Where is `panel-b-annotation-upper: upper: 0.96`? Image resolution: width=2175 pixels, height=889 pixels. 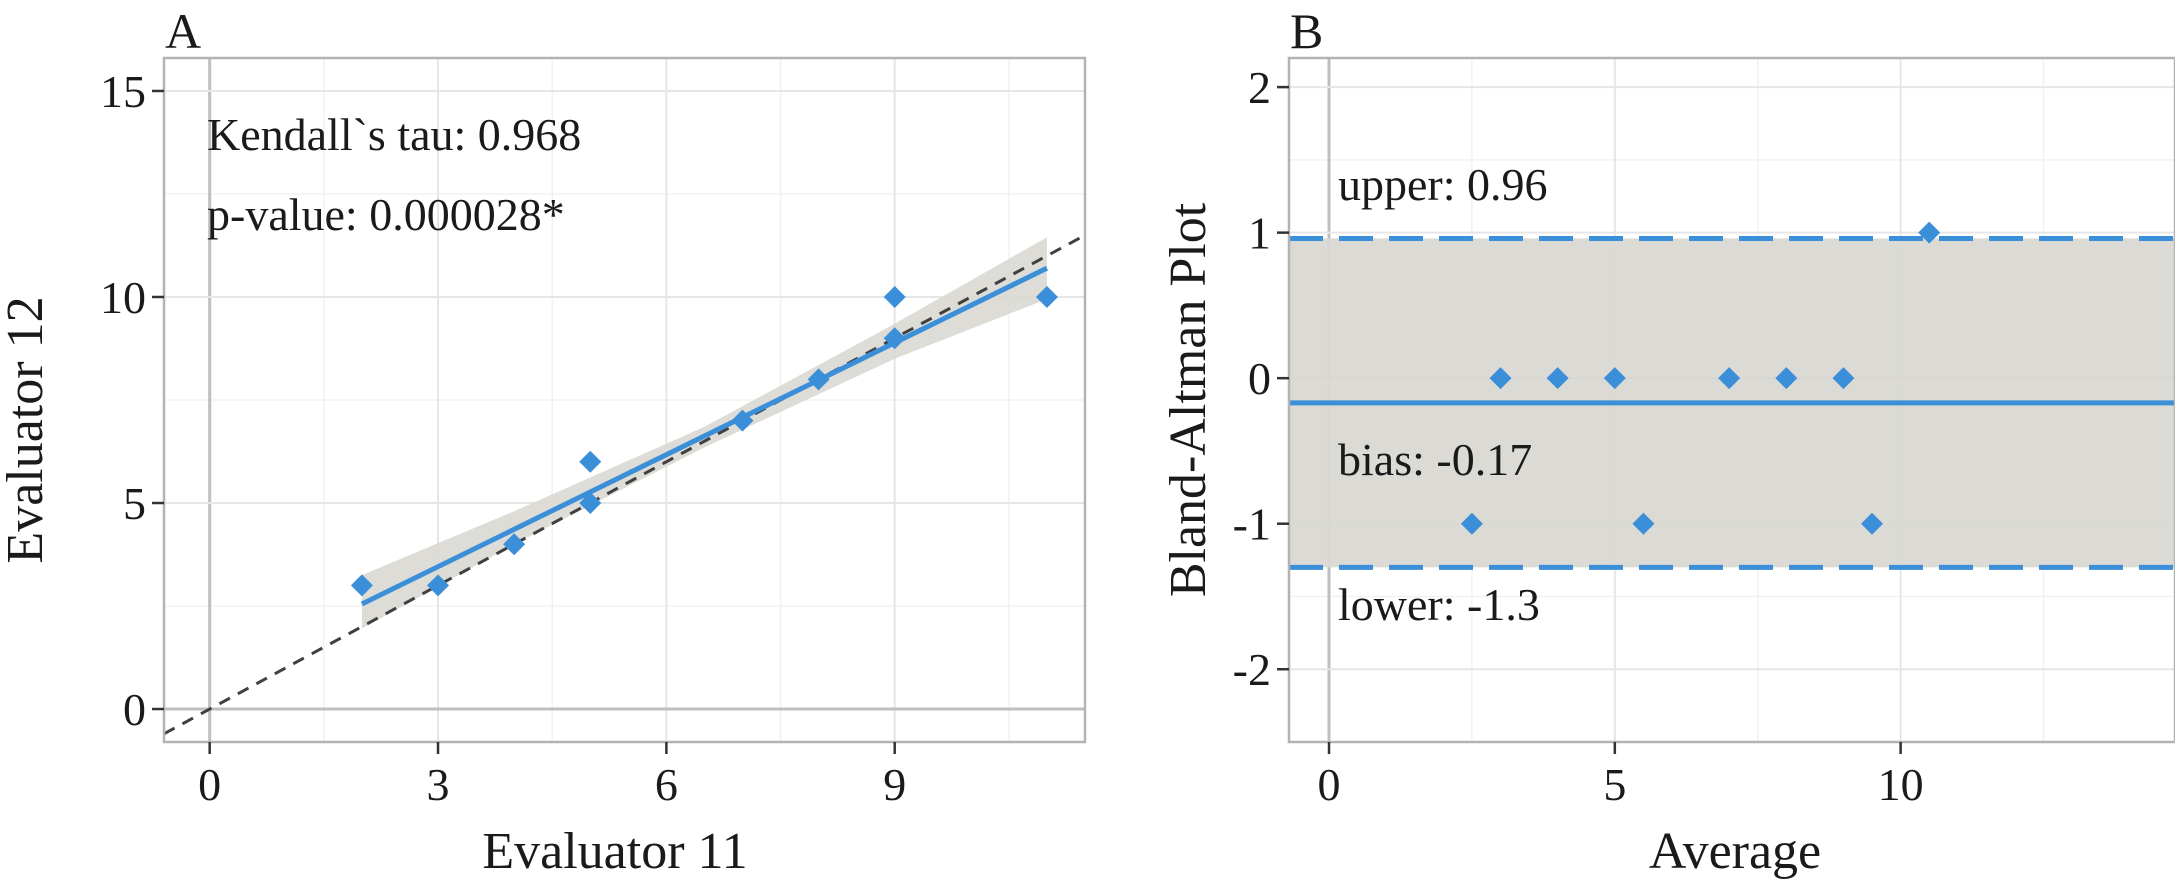
panel-b-annotation-upper: upper: 0.96 is located at coordinates (1443, 184).